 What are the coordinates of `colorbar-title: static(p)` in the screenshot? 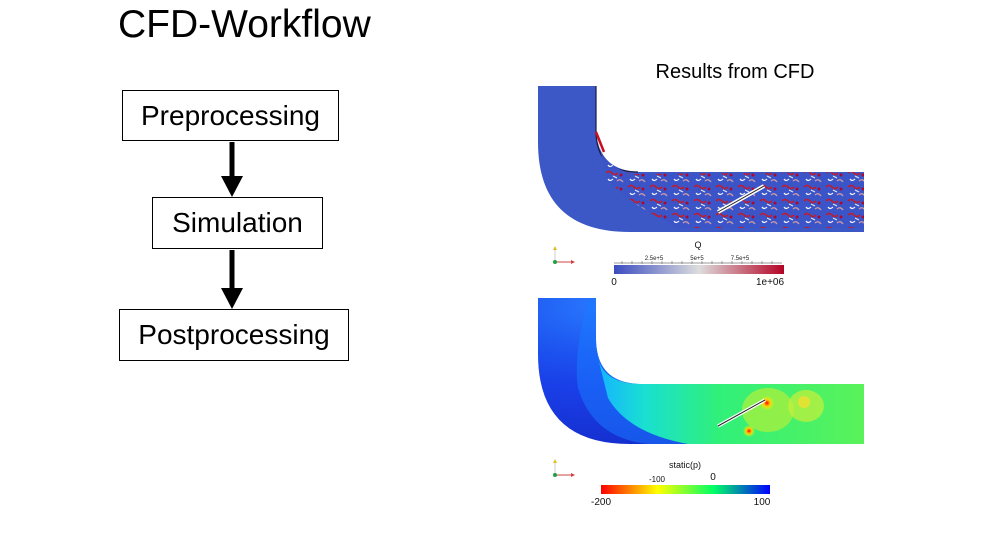 It's located at (684, 465).